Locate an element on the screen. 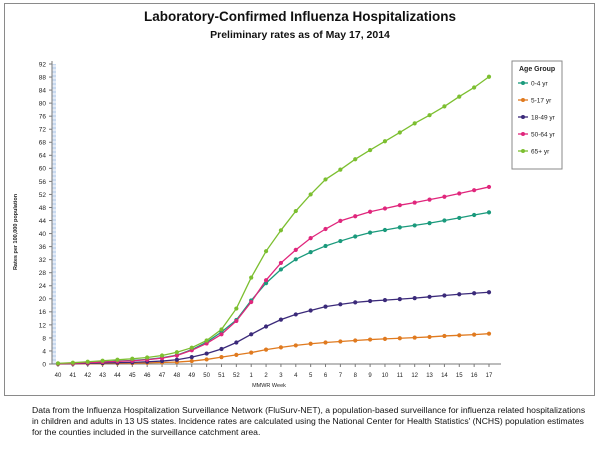  x-axis-label: MMWR Week is located at coordinates (269, 386).